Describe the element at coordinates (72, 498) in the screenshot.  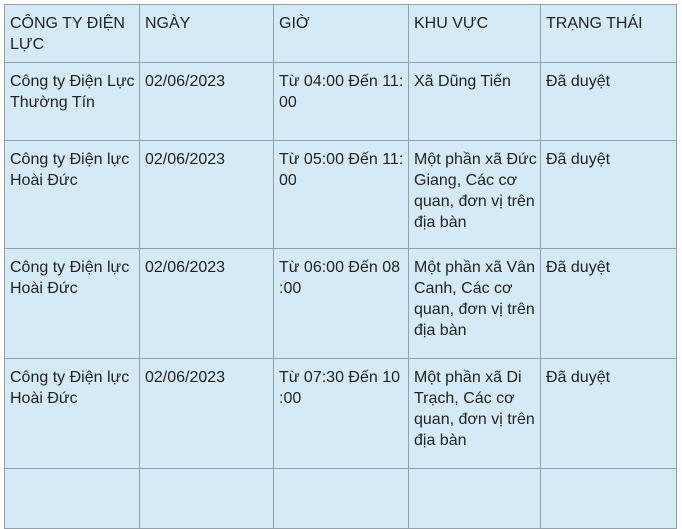
I see `cell-company` at that location.